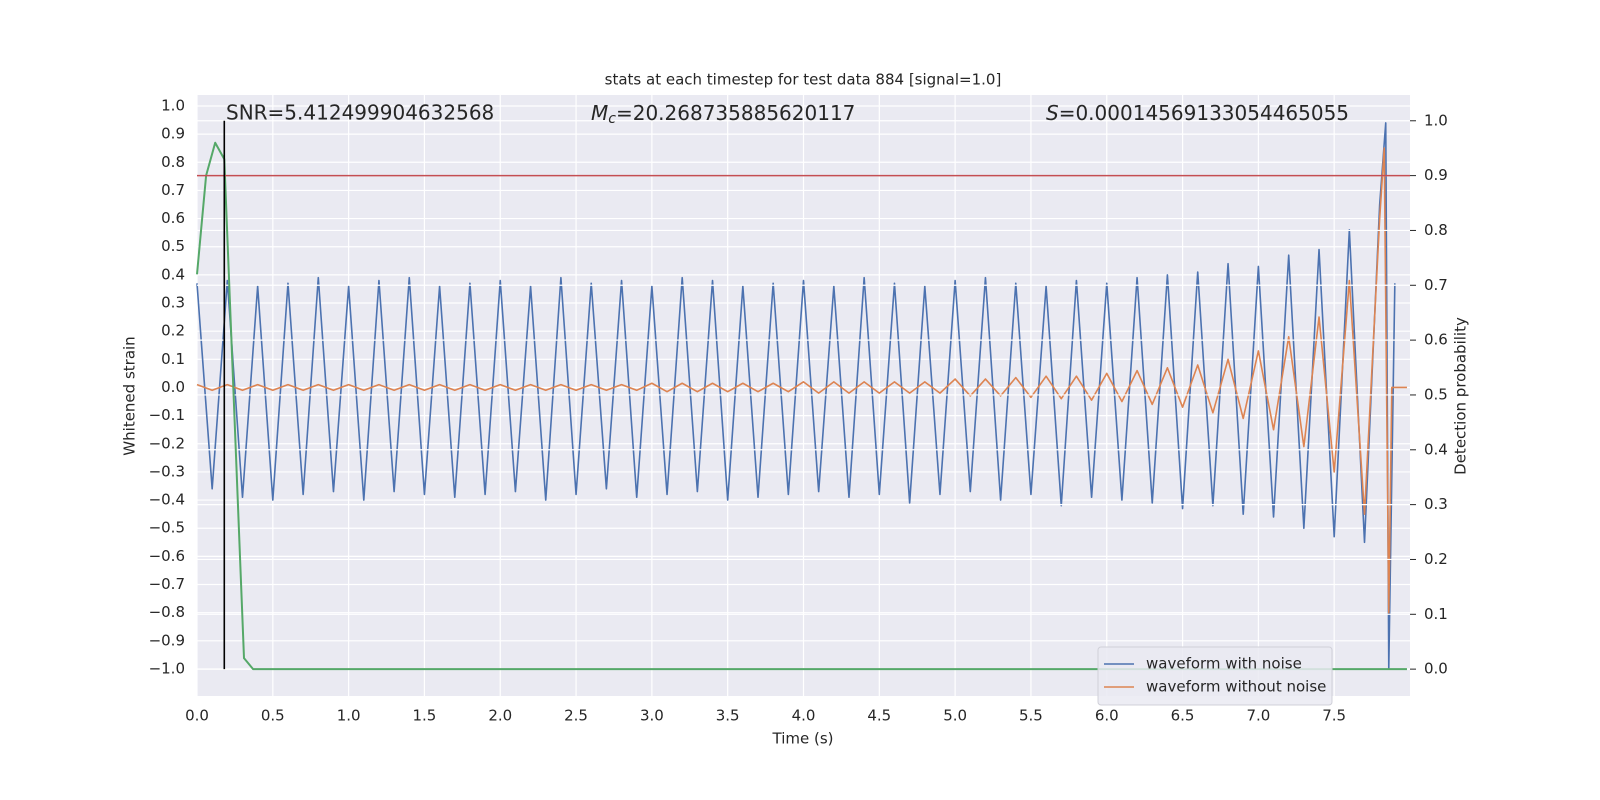  I want to click on y-tick-label: 0.2, so click(173, 331).